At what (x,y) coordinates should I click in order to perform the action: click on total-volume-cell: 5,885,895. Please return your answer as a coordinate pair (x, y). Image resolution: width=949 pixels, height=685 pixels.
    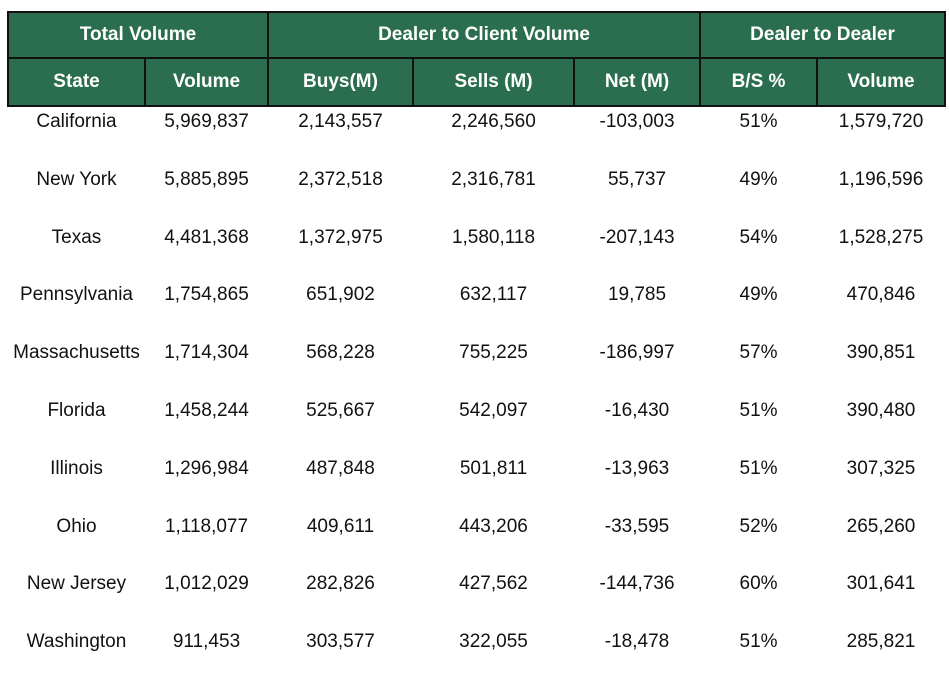
    Looking at the image, I should click on (206, 179).